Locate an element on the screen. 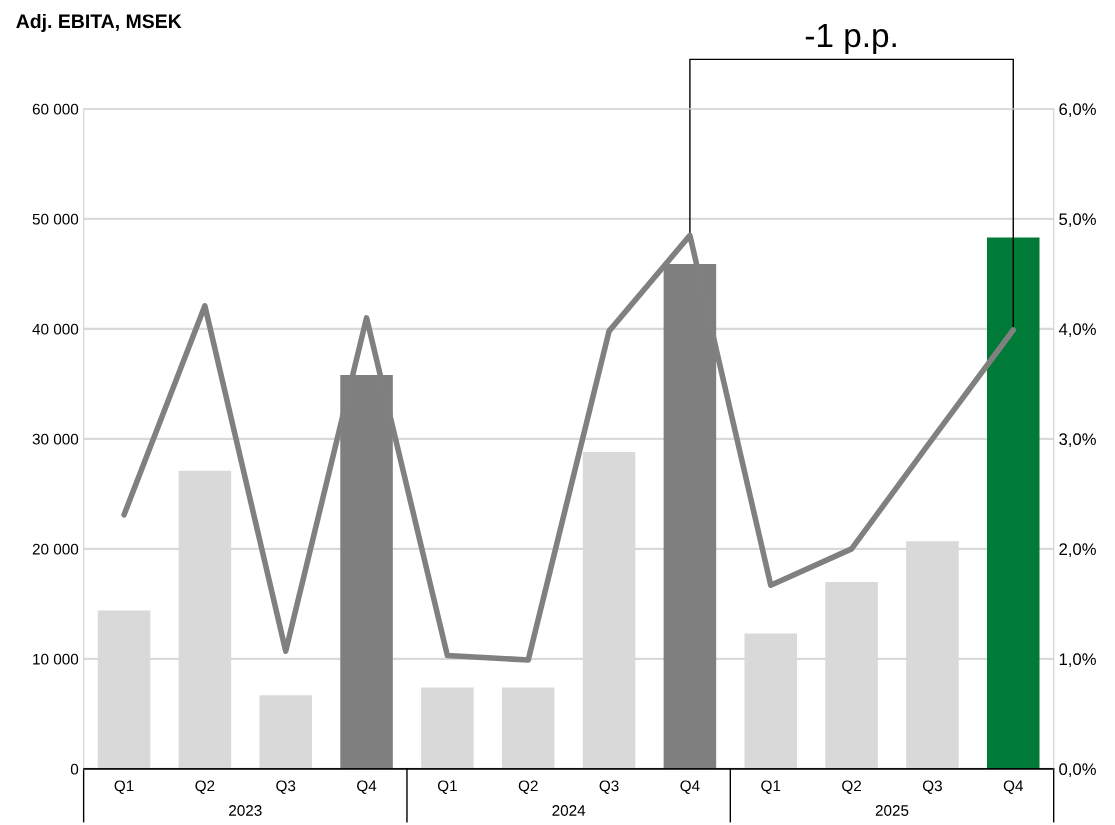 This screenshot has height=825, width=1115. y-tick-label: 60 000 is located at coordinates (55, 109).